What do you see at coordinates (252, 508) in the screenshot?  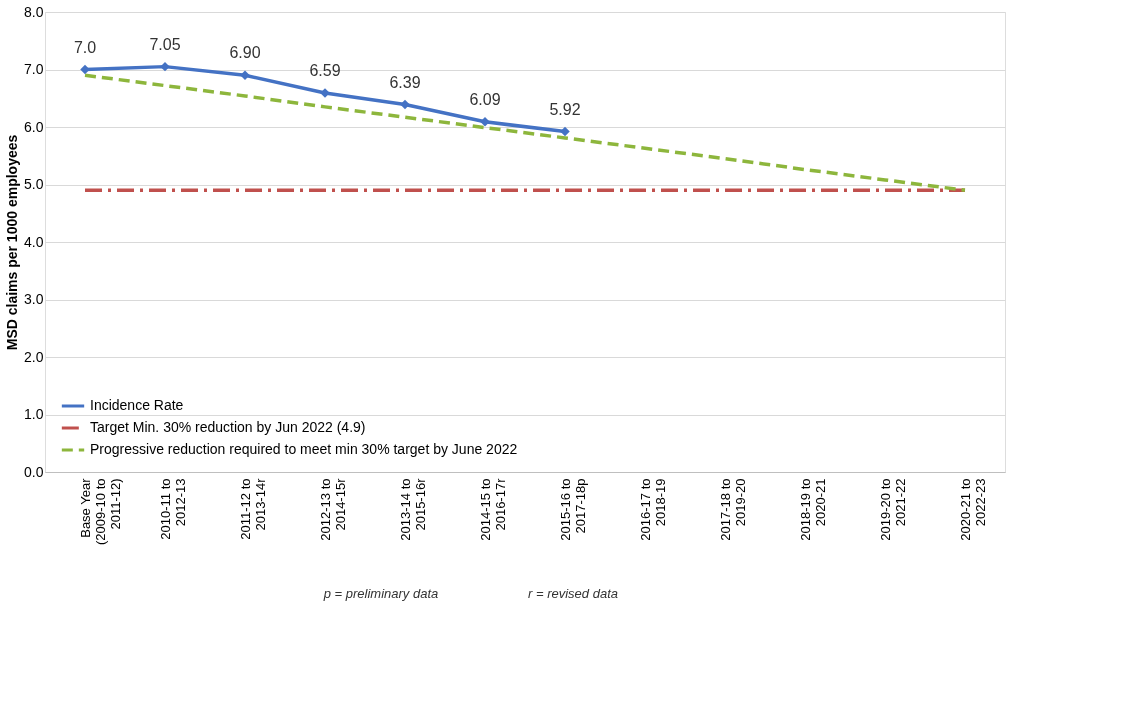 I see `x-tick-label: 2011-12 to 2013-14r` at bounding box center [252, 508].